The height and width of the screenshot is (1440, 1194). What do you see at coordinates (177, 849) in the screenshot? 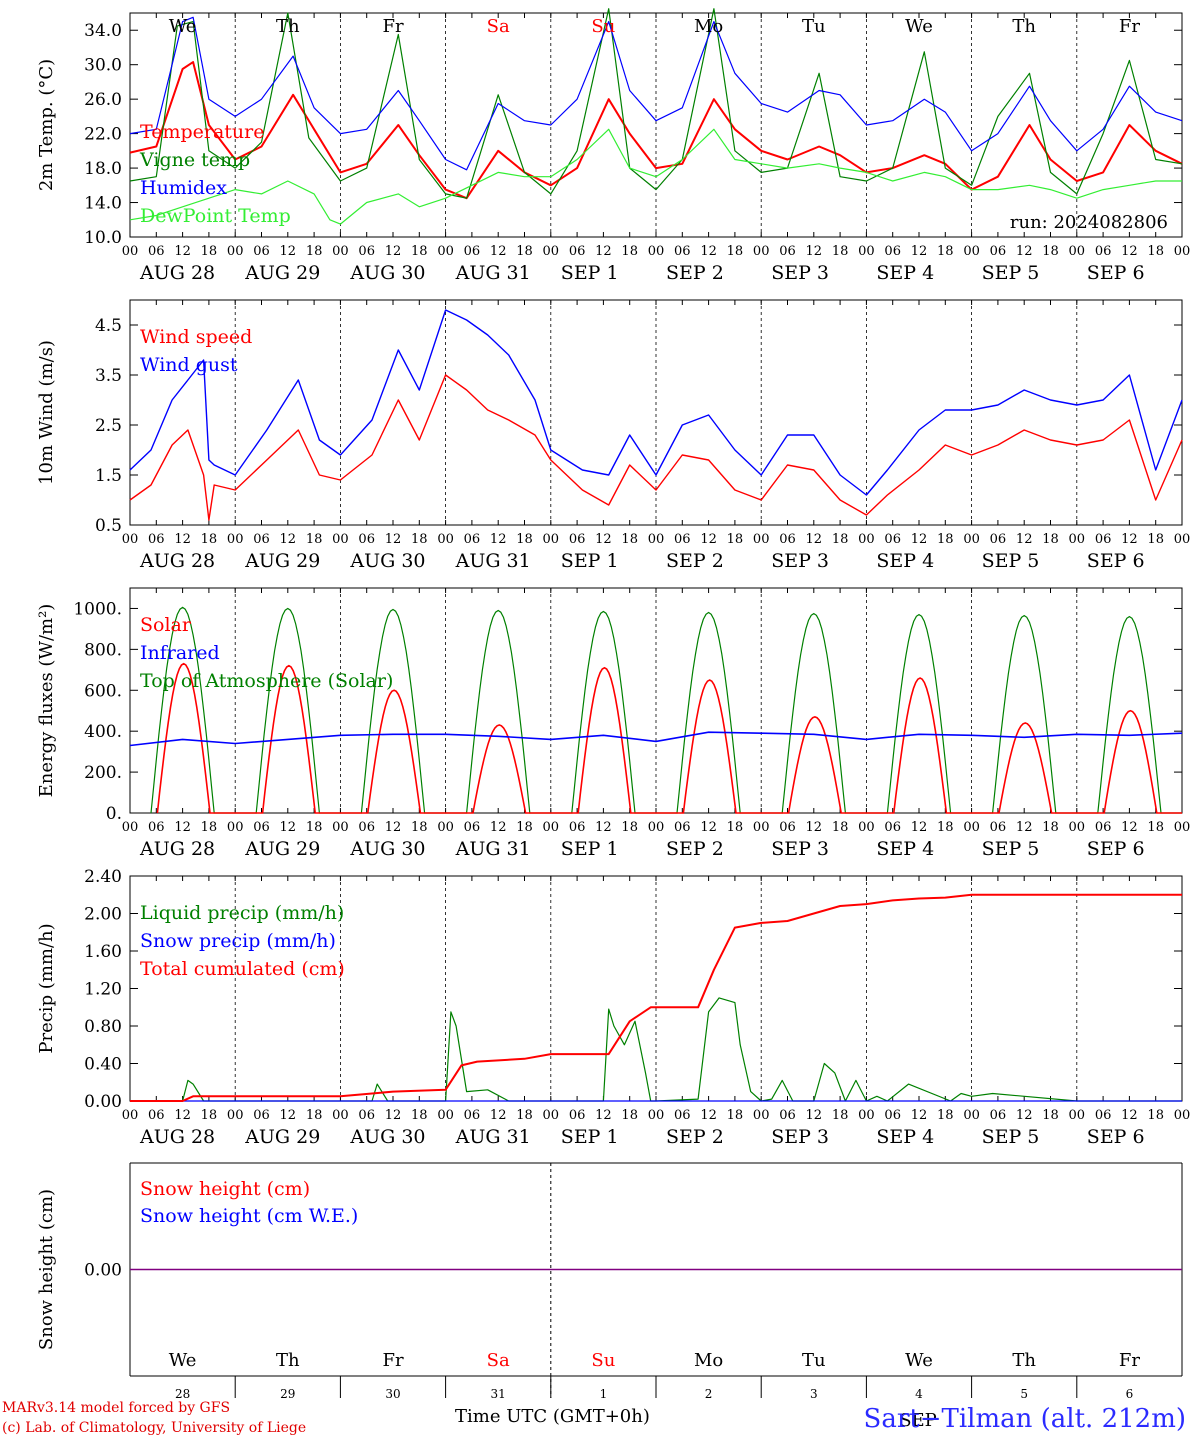
I see `date-label: AUG 28` at bounding box center [177, 849].